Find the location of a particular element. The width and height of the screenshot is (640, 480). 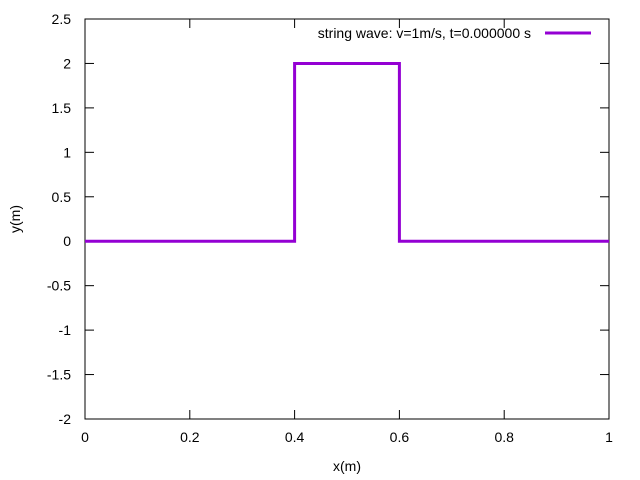

x-tick-label: 1 is located at coordinates (609, 437).